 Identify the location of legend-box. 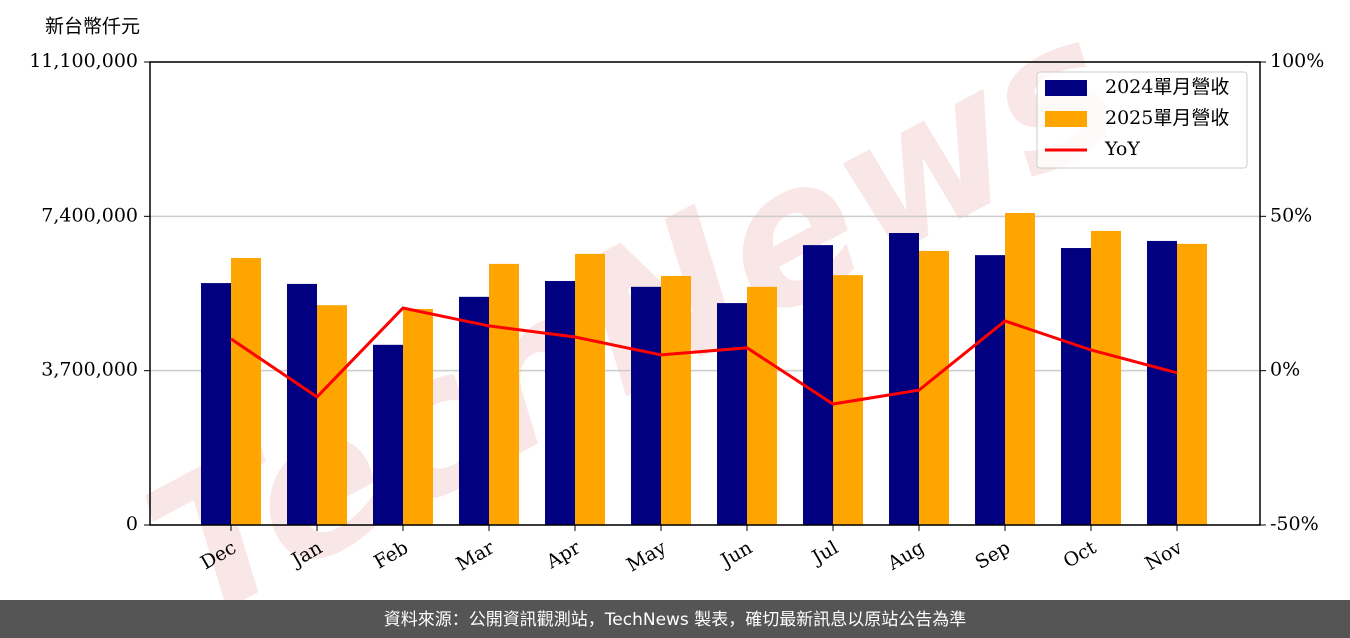
(1142, 120).